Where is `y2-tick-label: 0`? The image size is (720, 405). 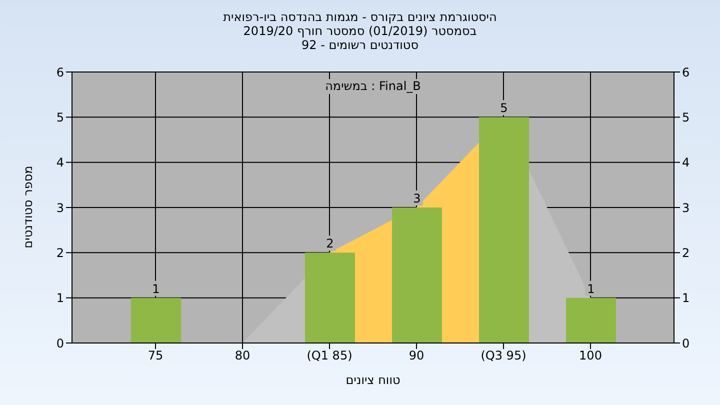
y2-tick-label: 0 is located at coordinates (686, 343).